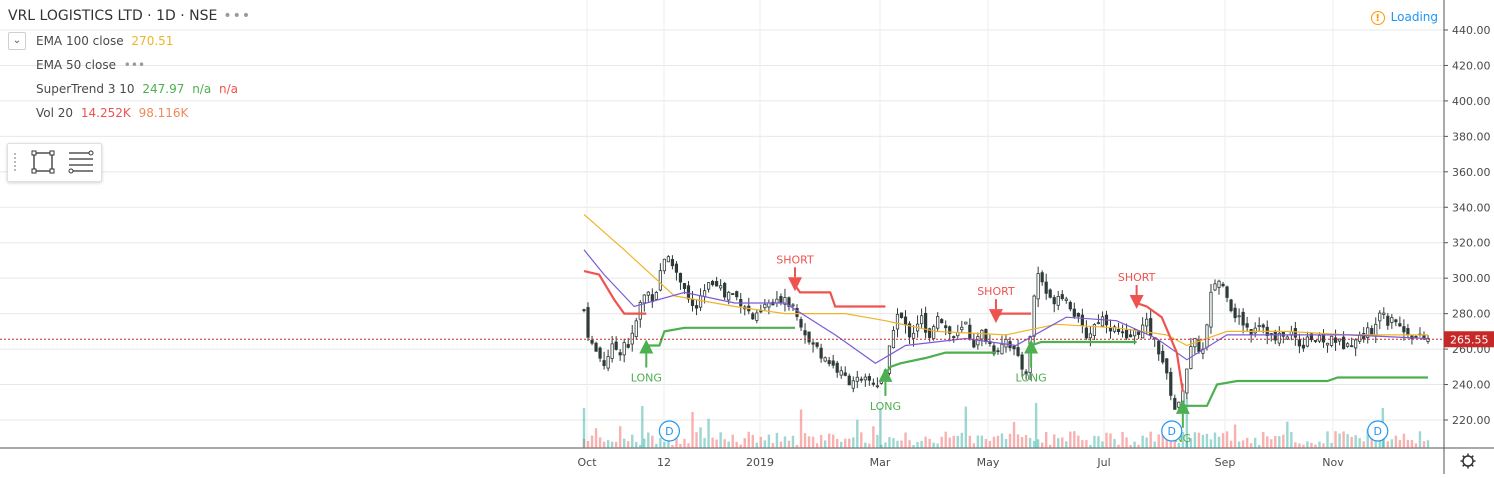 Image resolution: width=1494 pixels, height=478 pixels. What do you see at coordinates (81, 162) in the screenshot?
I see `fib-retracement-tool-icon` at bounding box center [81, 162].